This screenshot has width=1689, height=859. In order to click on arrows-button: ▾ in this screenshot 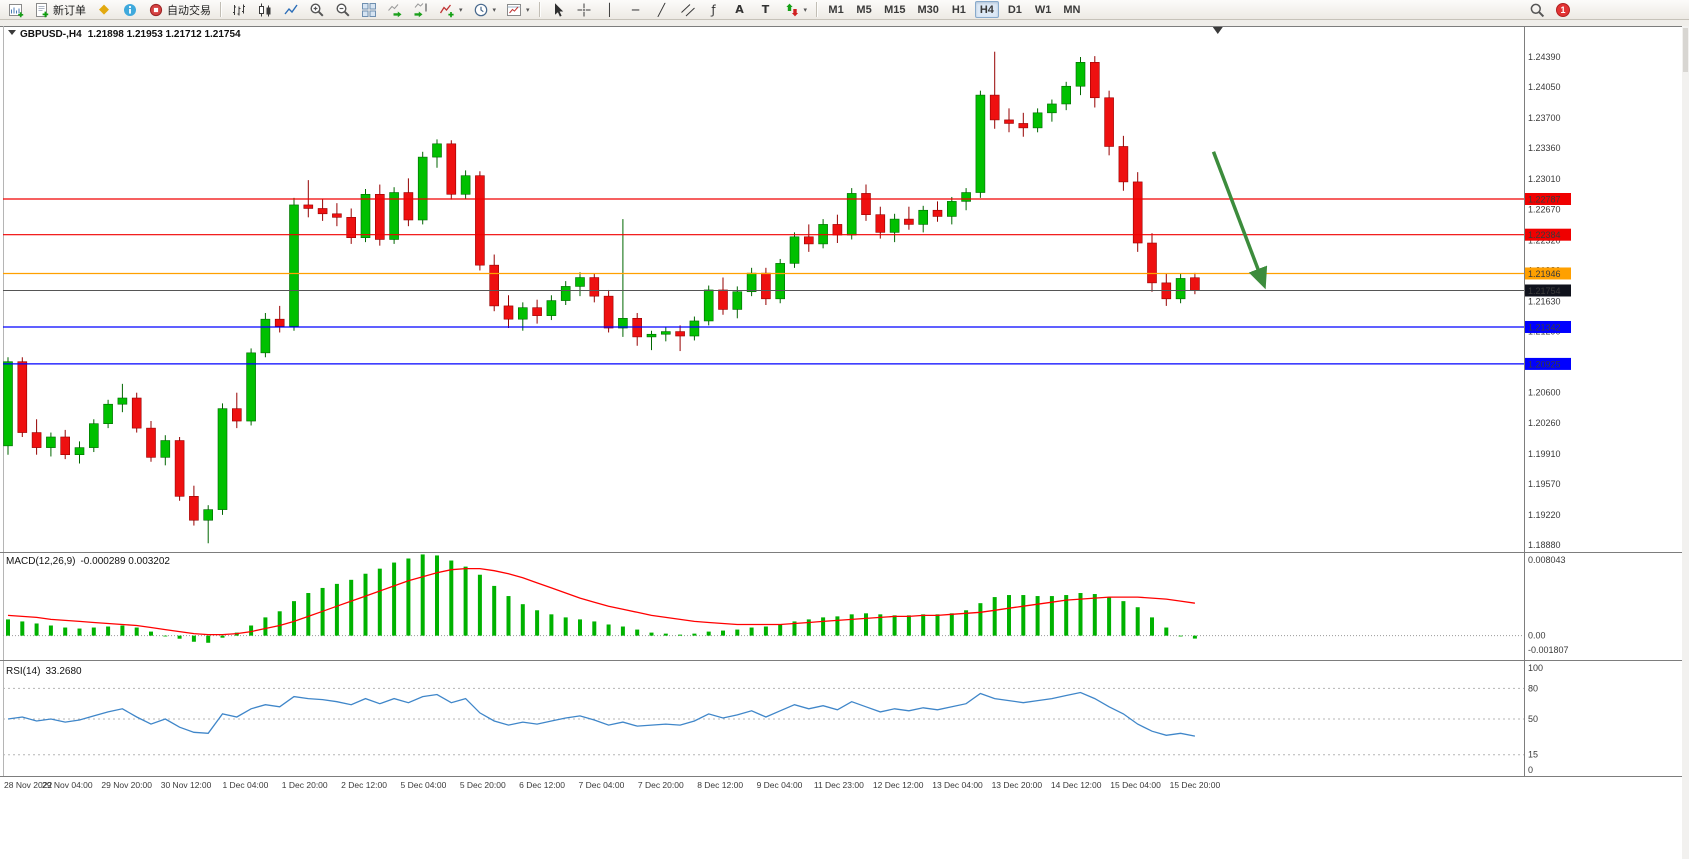, I will do `click(796, 9)`.